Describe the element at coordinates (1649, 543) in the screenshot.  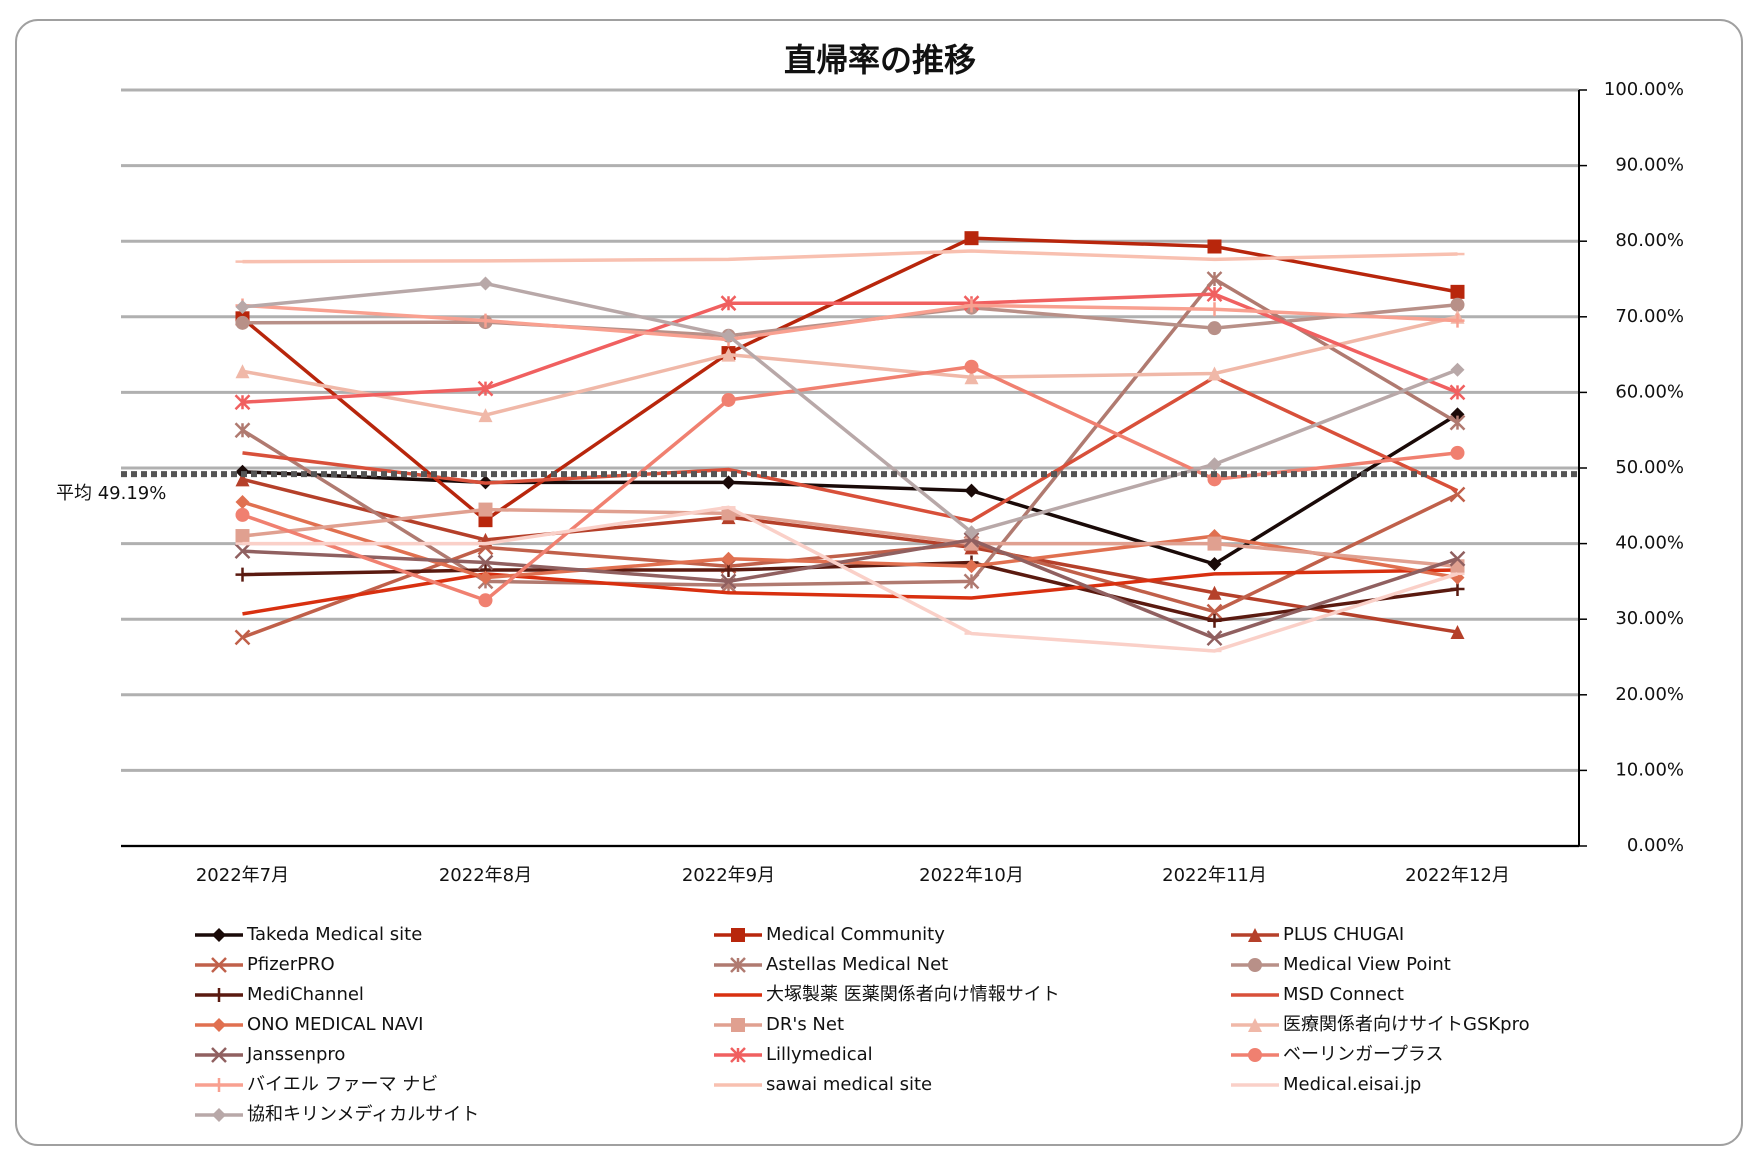
I see `y-tick-label: 40.00%` at that location.